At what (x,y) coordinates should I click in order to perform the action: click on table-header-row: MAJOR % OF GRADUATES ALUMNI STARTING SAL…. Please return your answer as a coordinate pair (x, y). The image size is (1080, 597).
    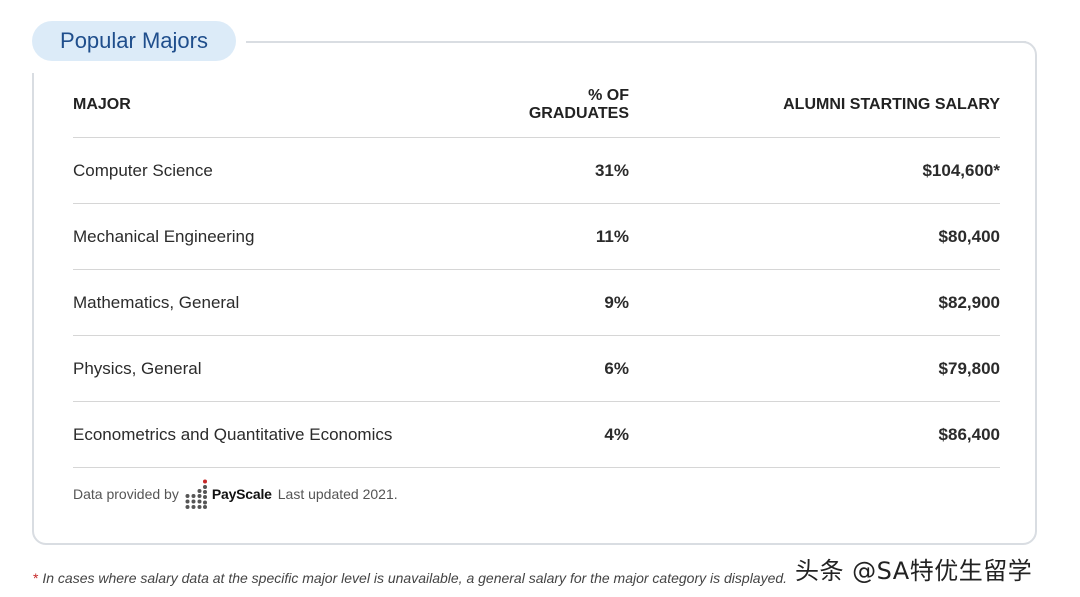
    Looking at the image, I should click on (536, 105).